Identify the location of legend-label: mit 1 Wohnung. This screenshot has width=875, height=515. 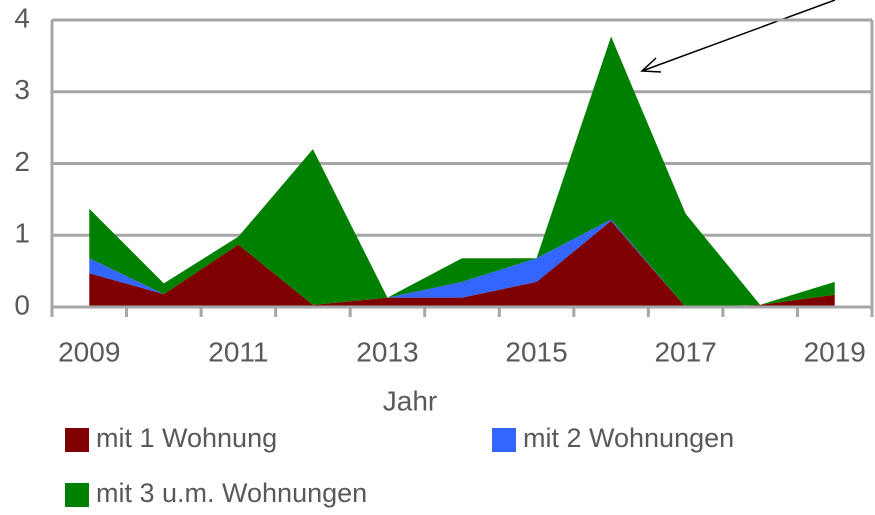
(186, 438).